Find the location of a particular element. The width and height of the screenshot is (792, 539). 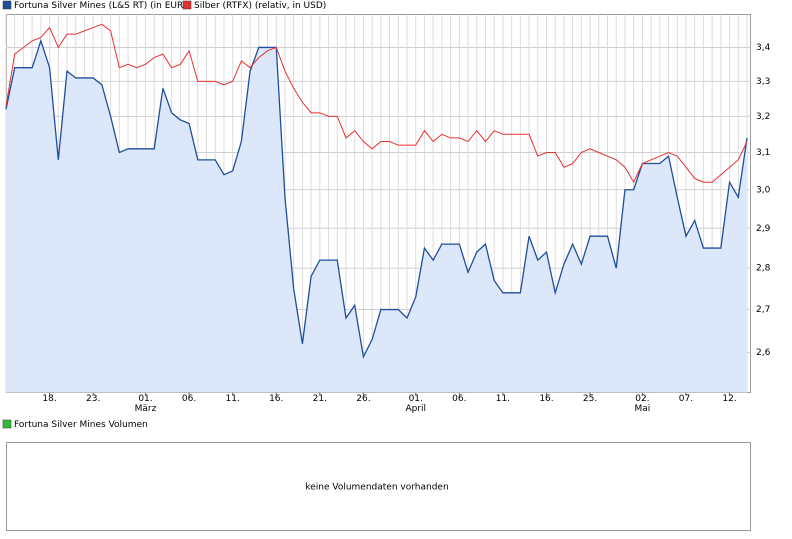

annotation: keine Volumendaten vorhanden is located at coordinates (376, 488).